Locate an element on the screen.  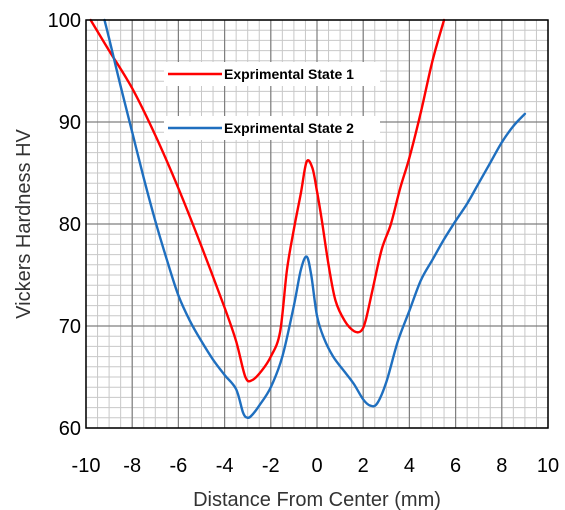
x-tick-label: 10 is located at coordinates (548, 466).